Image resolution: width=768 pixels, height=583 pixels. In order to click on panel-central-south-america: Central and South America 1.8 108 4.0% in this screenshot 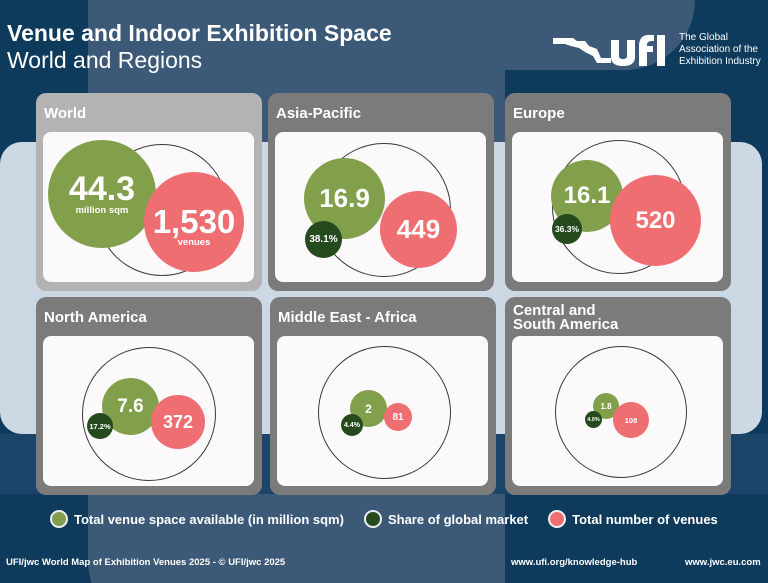, I will do `click(618, 396)`.